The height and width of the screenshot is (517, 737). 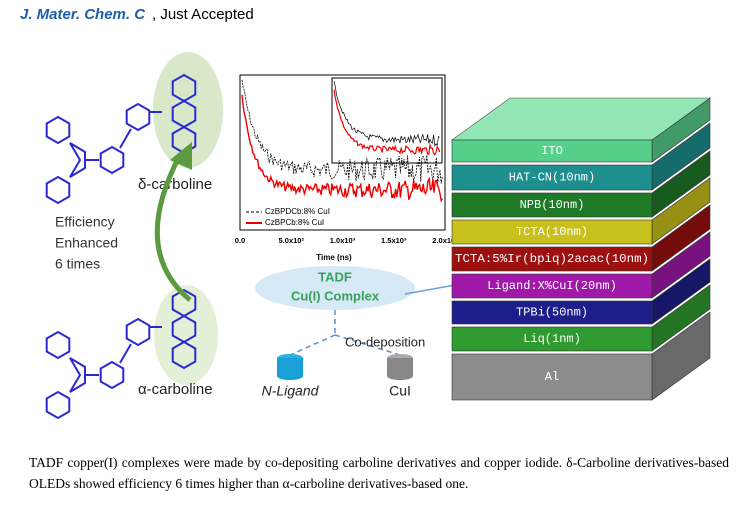 What do you see at coordinates (175, 184) in the screenshot?
I see `molecule-label: δ-carboline` at bounding box center [175, 184].